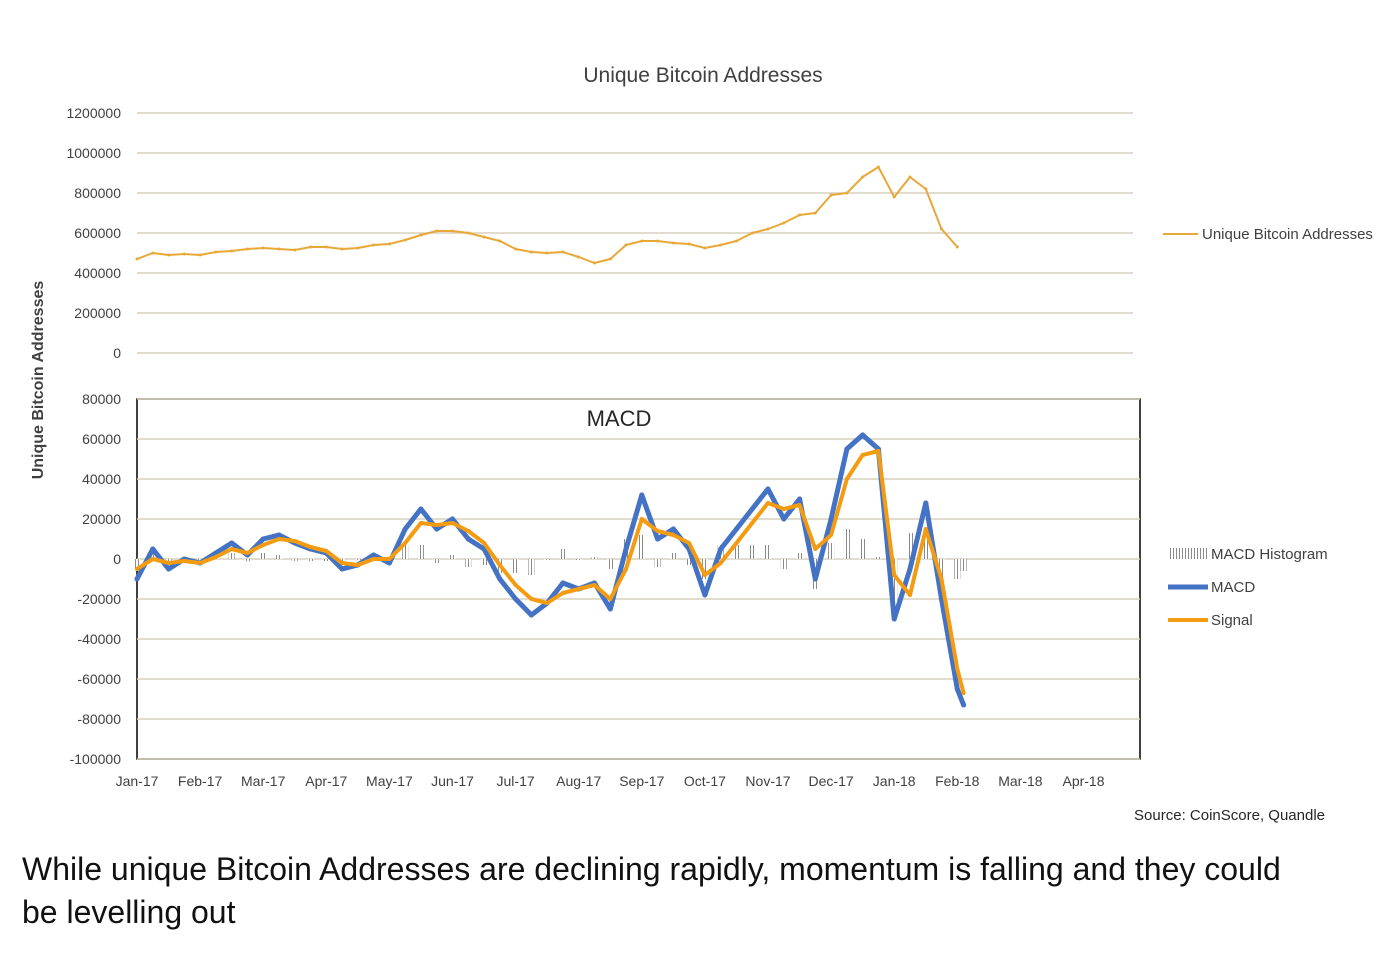  What do you see at coordinates (1020, 781) in the screenshot?
I see `x-tick-label: Mar-18` at bounding box center [1020, 781].